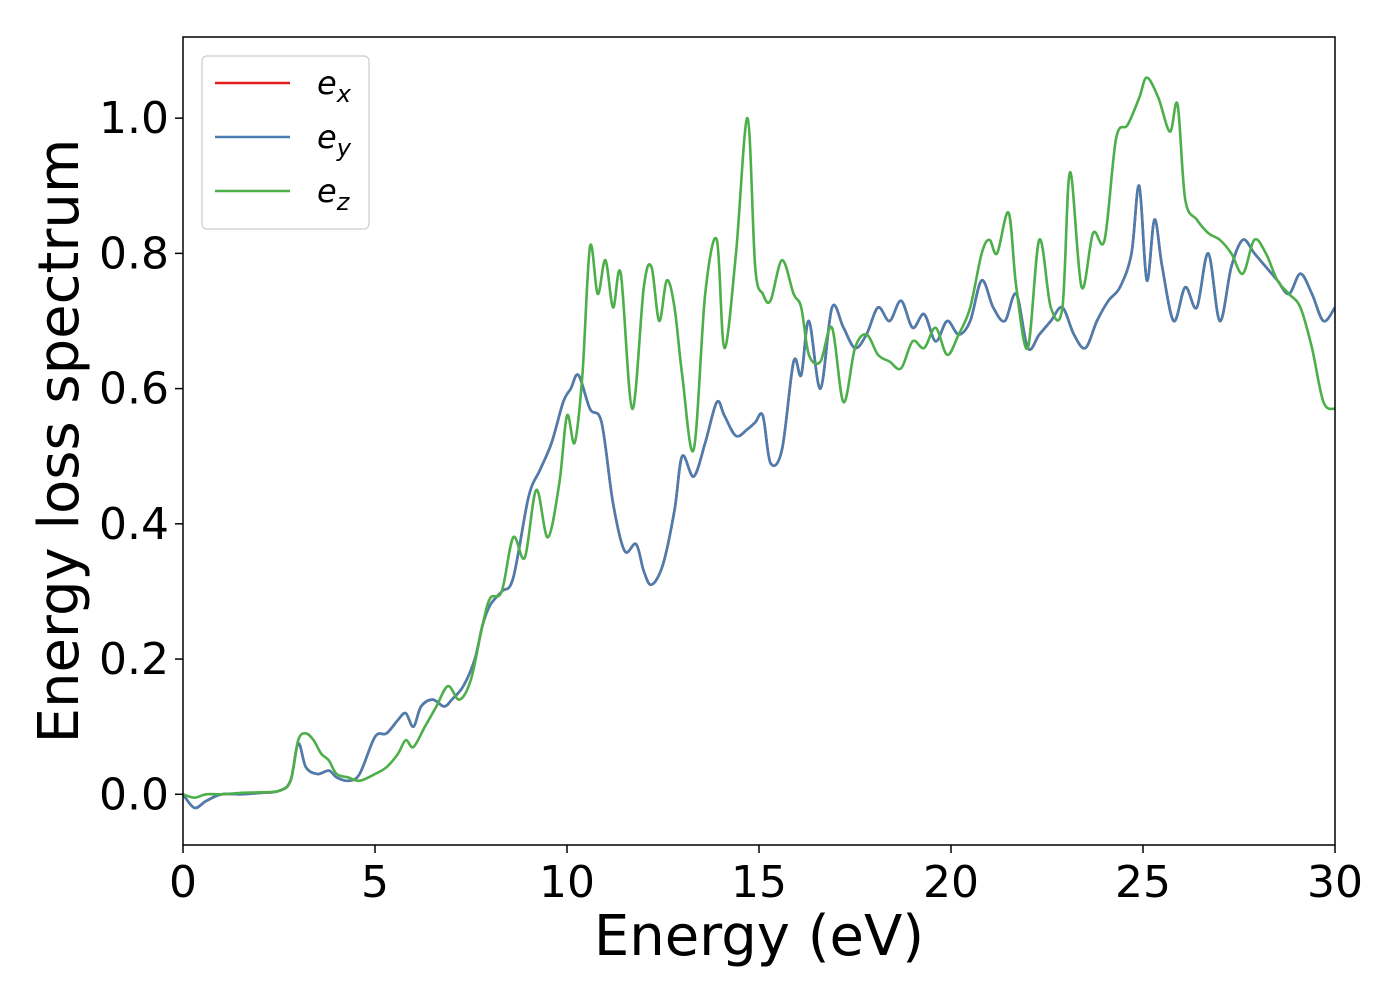 The height and width of the screenshot is (1000, 1400). Describe the element at coordinates (134, 524) in the screenshot. I see `y-tick-label: 0.4` at that location.